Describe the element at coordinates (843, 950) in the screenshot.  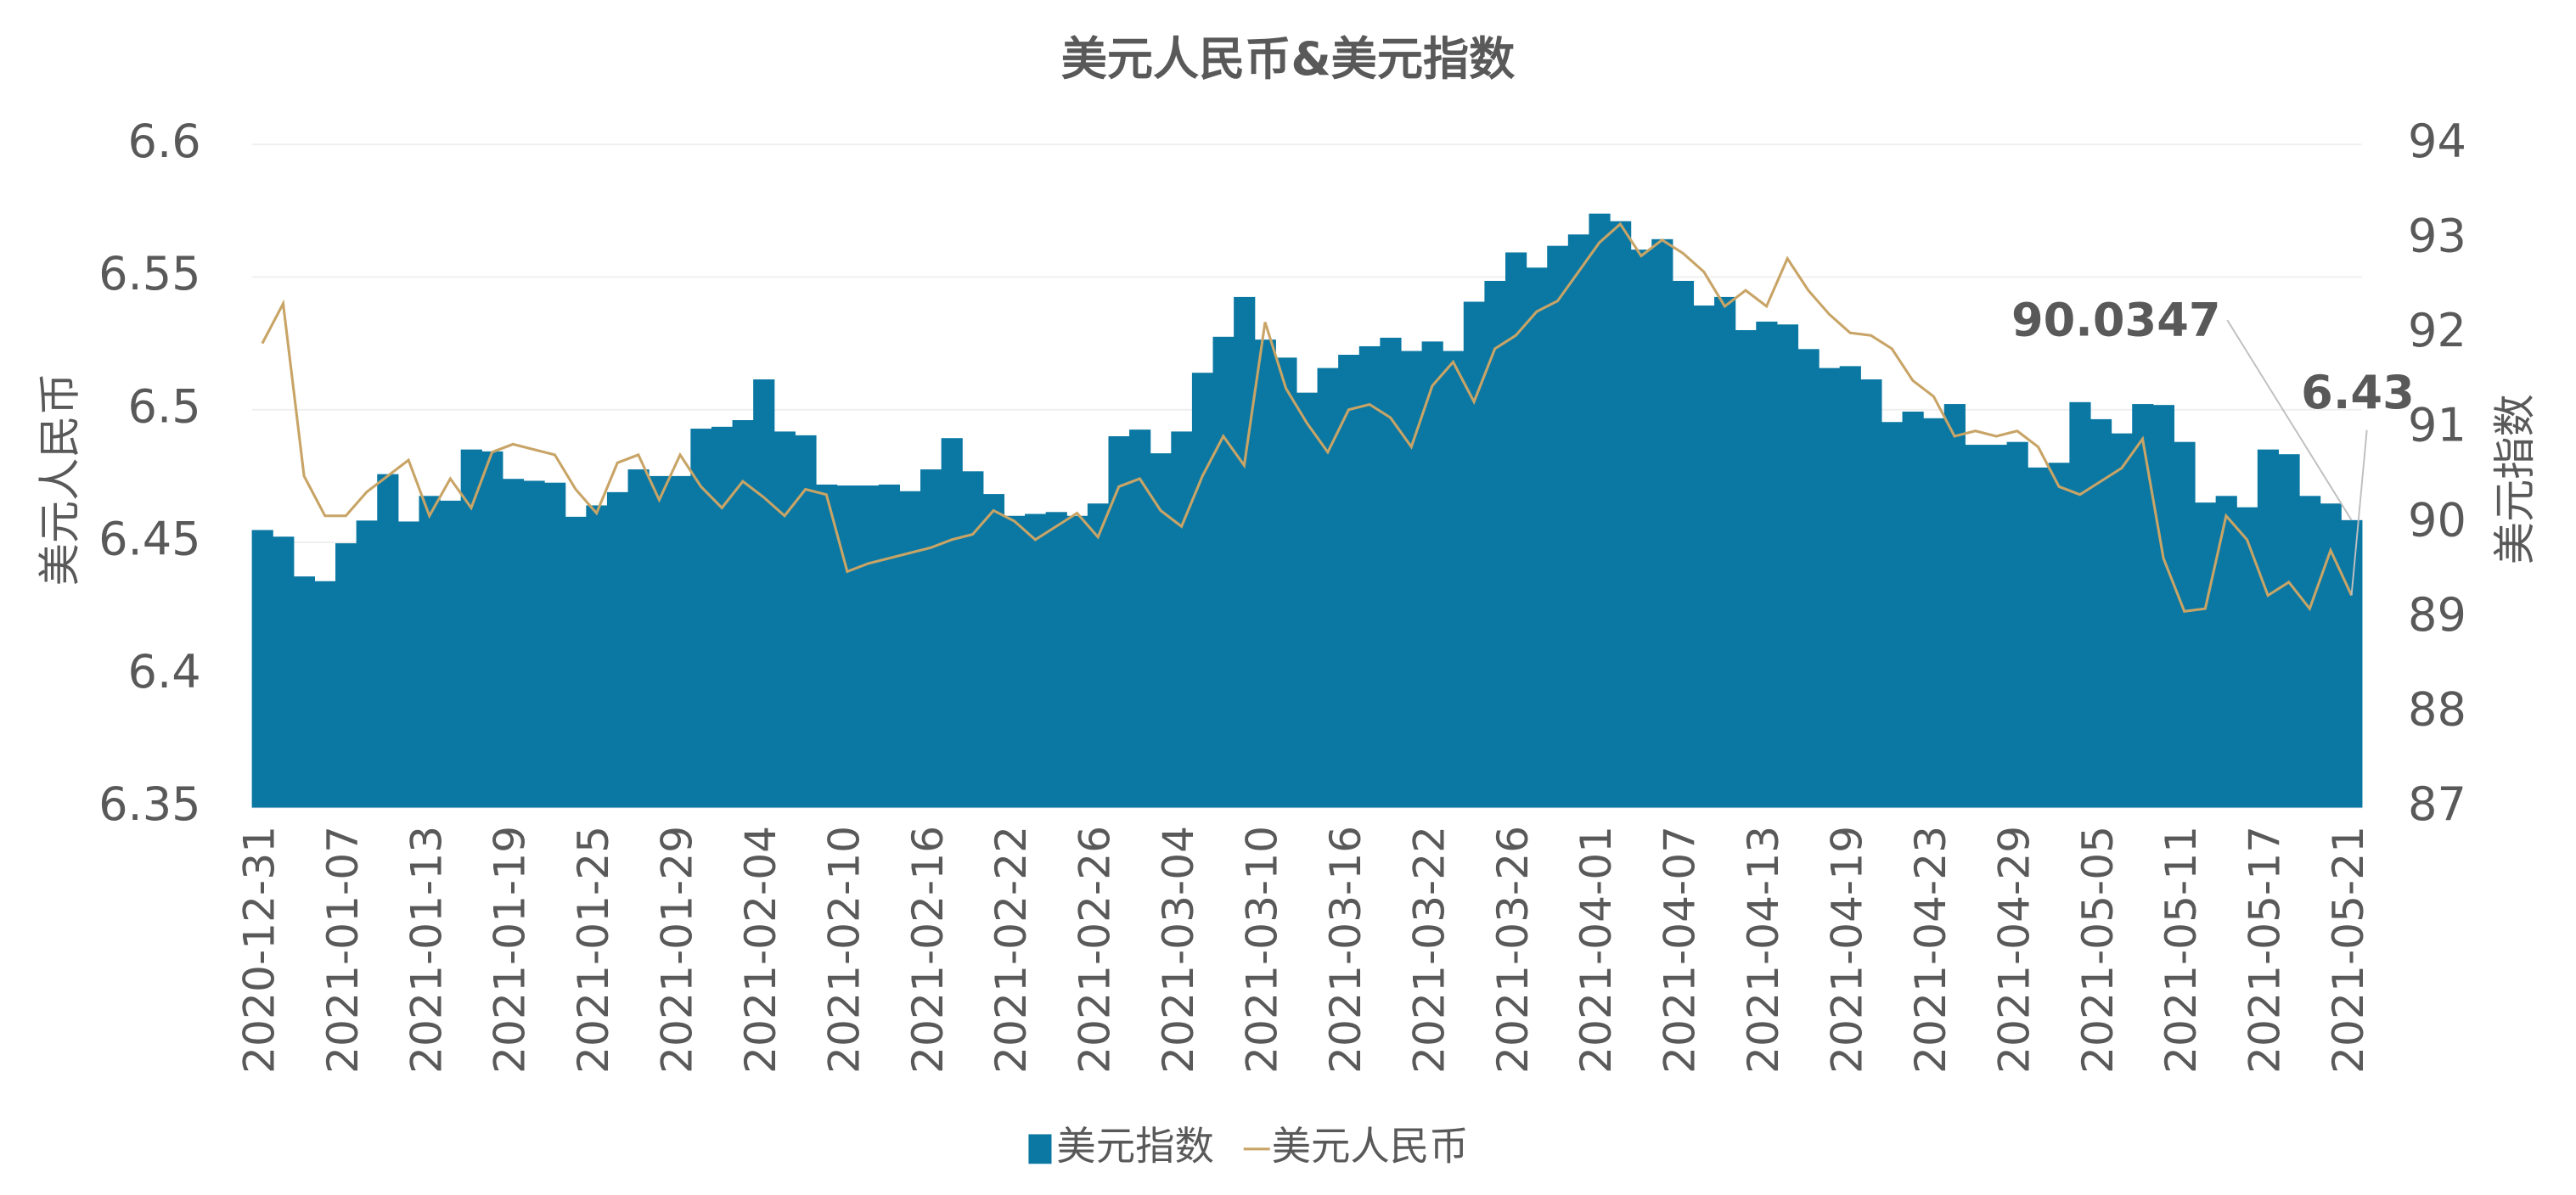
I see `x-tick-label: 2021-02-10` at that location.